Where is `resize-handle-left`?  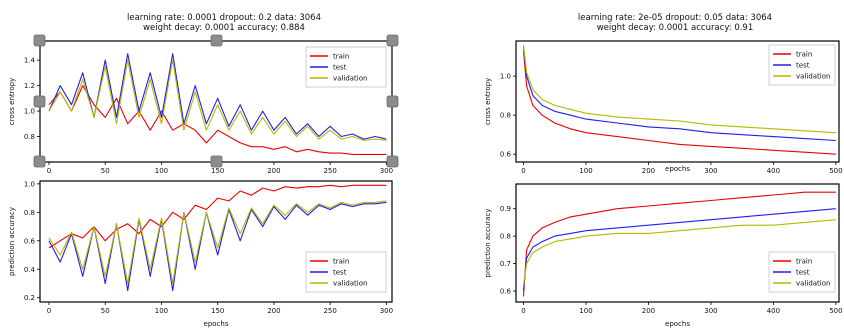 resize-handle-left is located at coordinates (39, 101).